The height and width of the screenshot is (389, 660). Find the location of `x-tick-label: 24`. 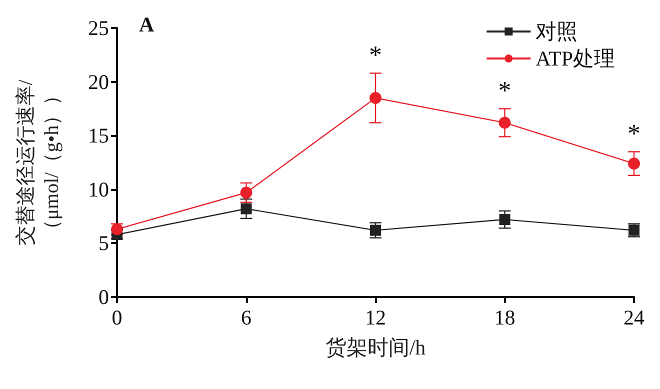

x-tick-label: 24 is located at coordinates (634, 318).